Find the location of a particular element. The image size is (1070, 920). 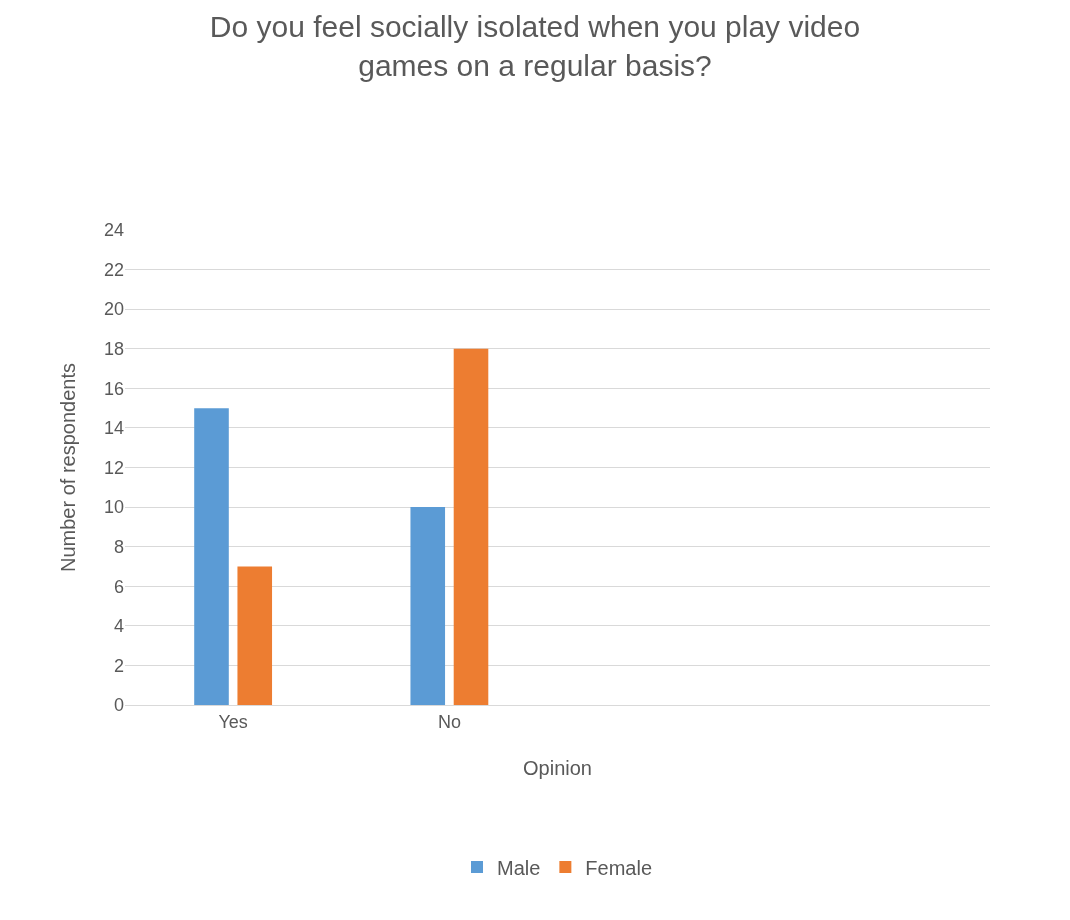

y-tick-label: 20 is located at coordinates (113, 309).